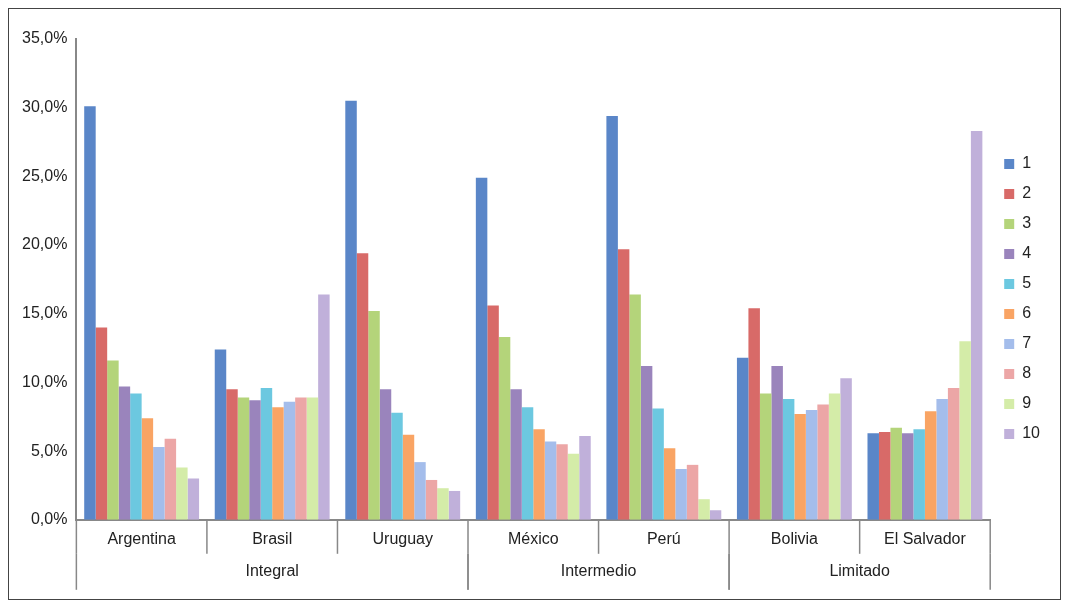 The width and height of the screenshot is (1069, 608). I want to click on legend-label: 5, so click(1027, 283).